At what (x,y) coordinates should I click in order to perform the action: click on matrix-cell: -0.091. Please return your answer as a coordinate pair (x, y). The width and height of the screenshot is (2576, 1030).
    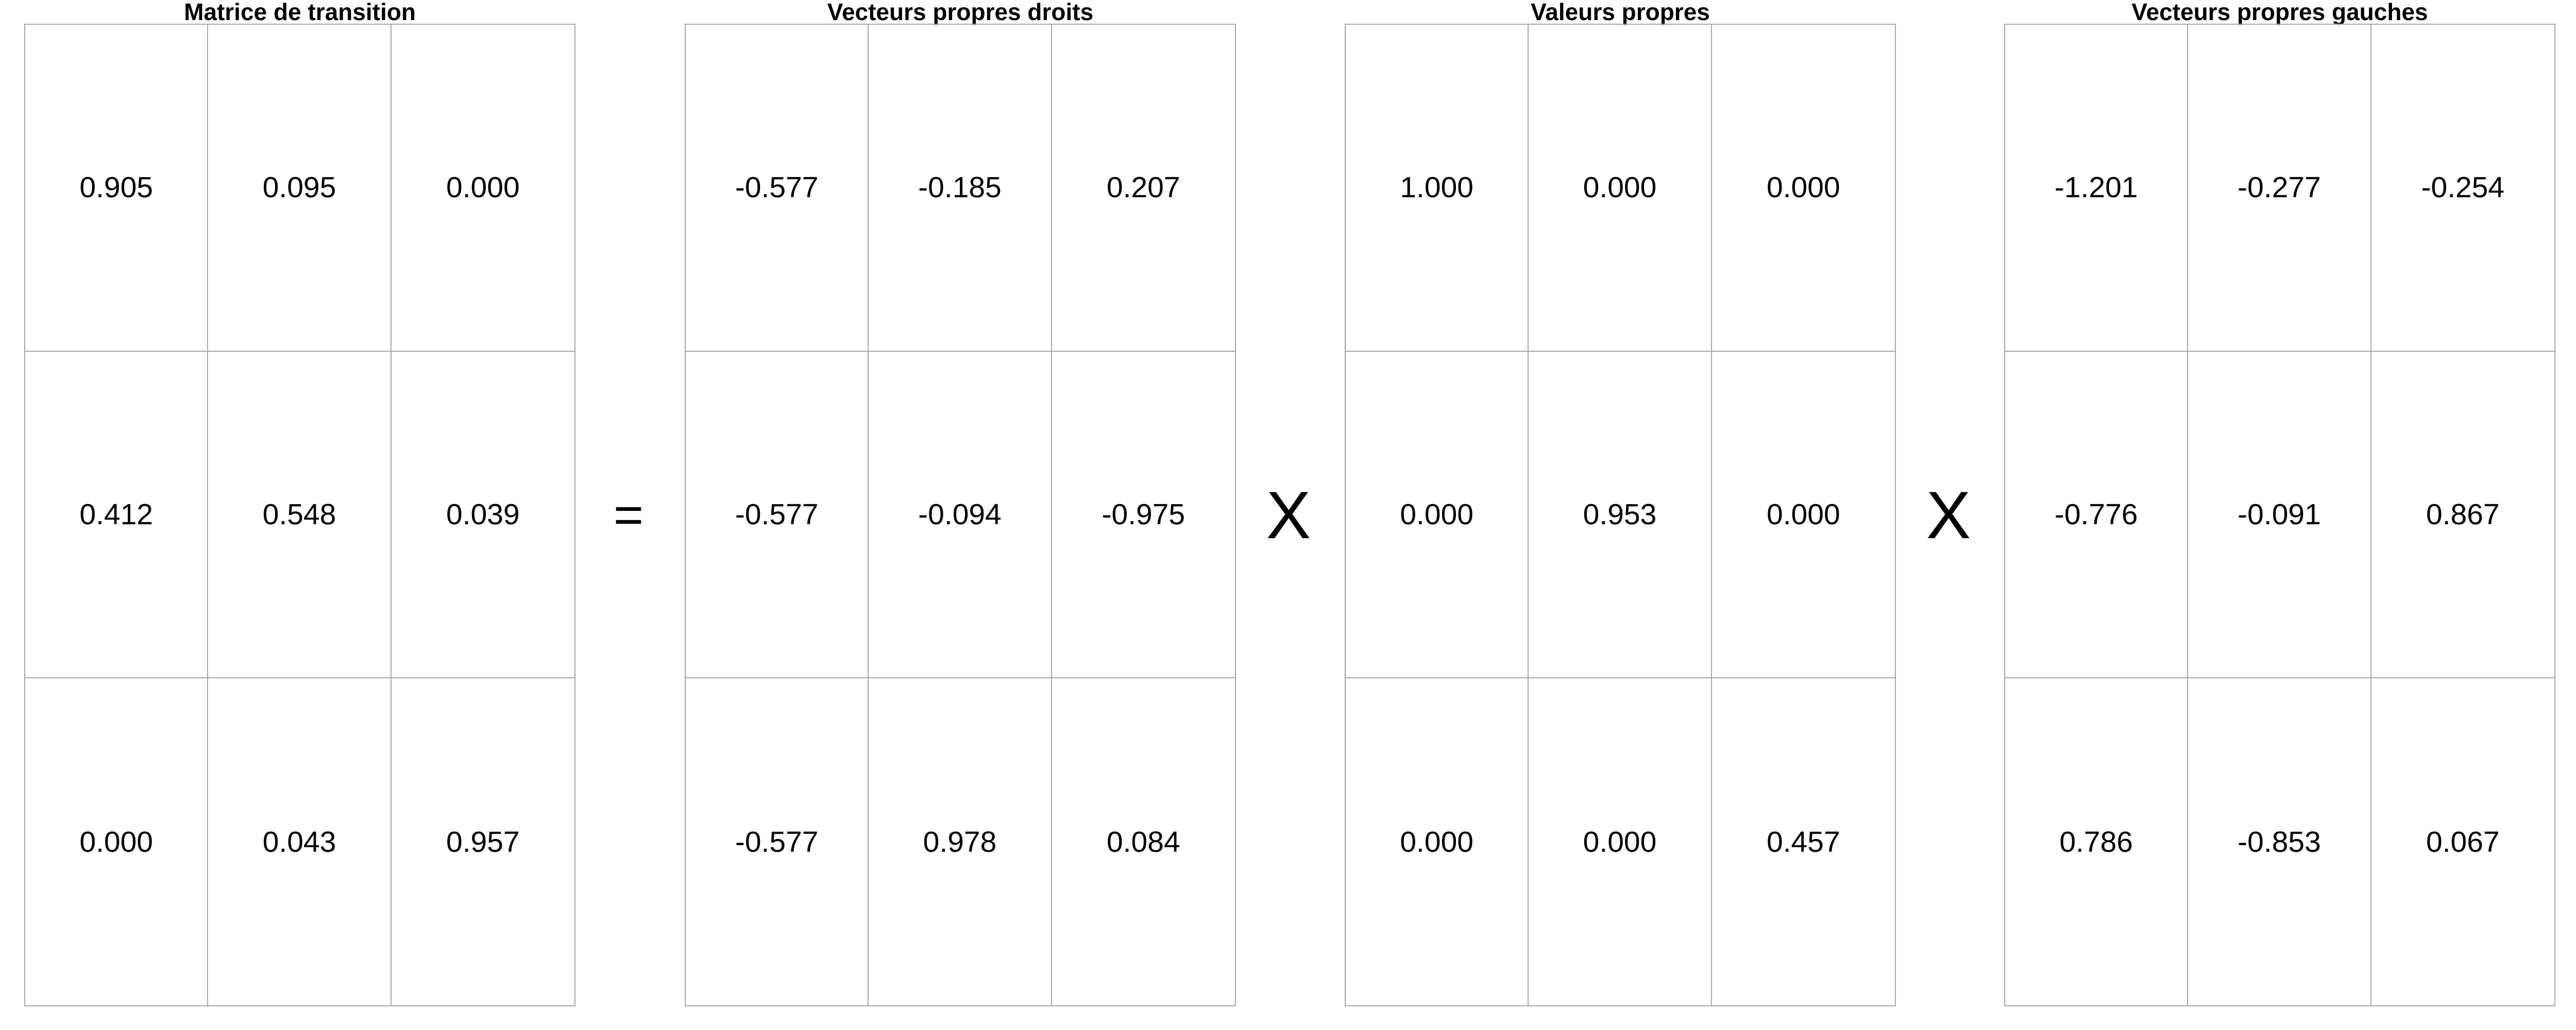
    Looking at the image, I should click on (2280, 515).